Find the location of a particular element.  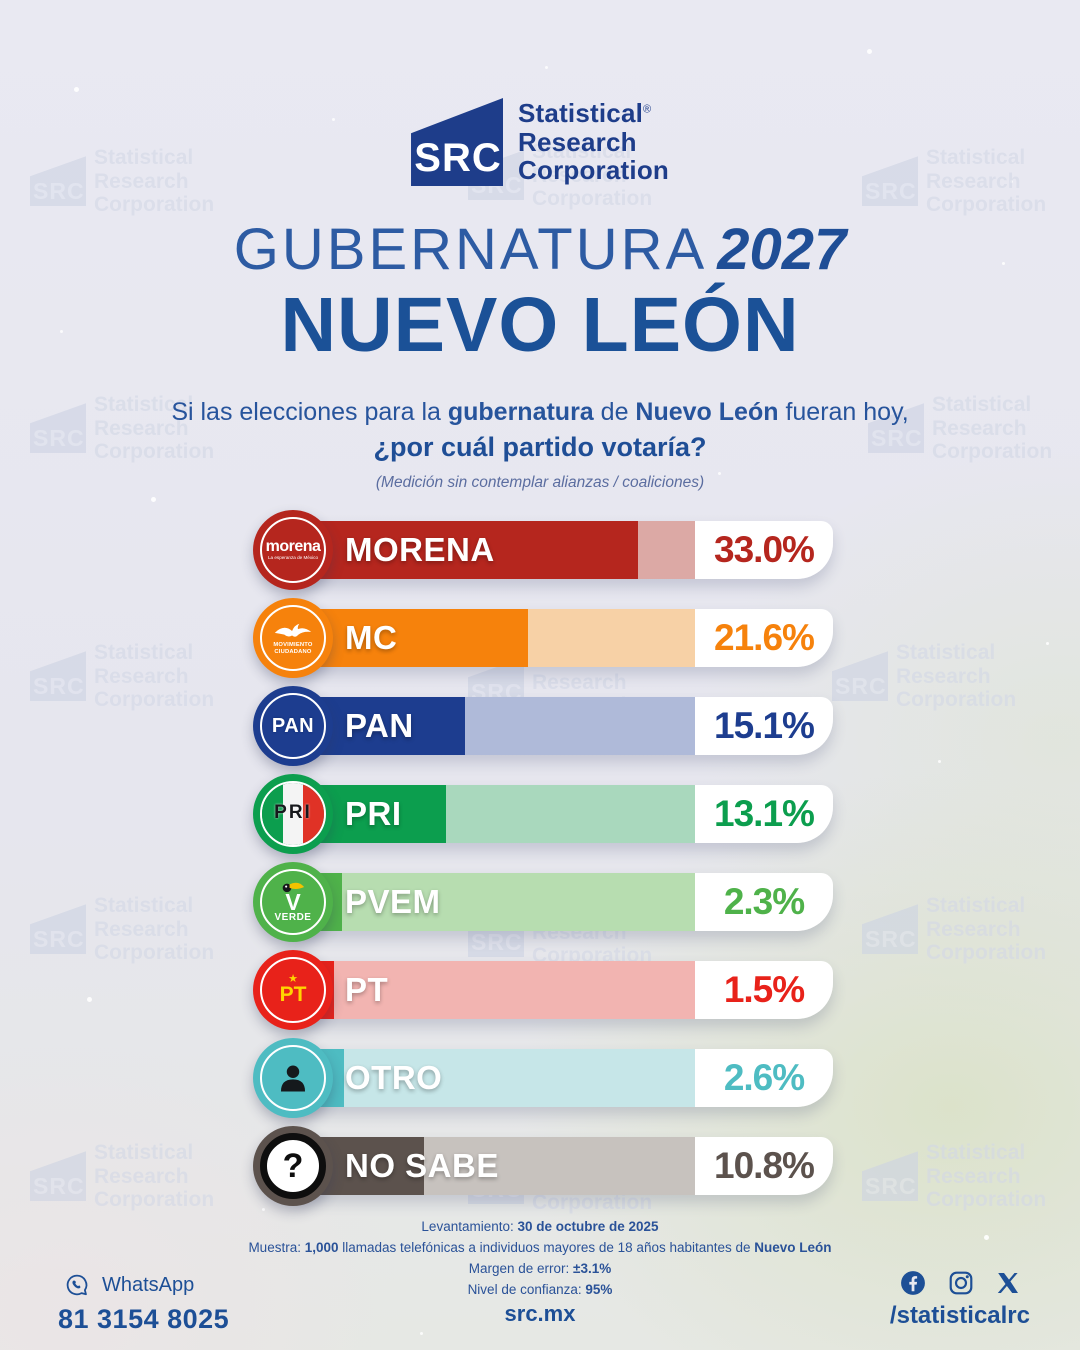

bar: 21.6% is located at coordinates (564, 638).